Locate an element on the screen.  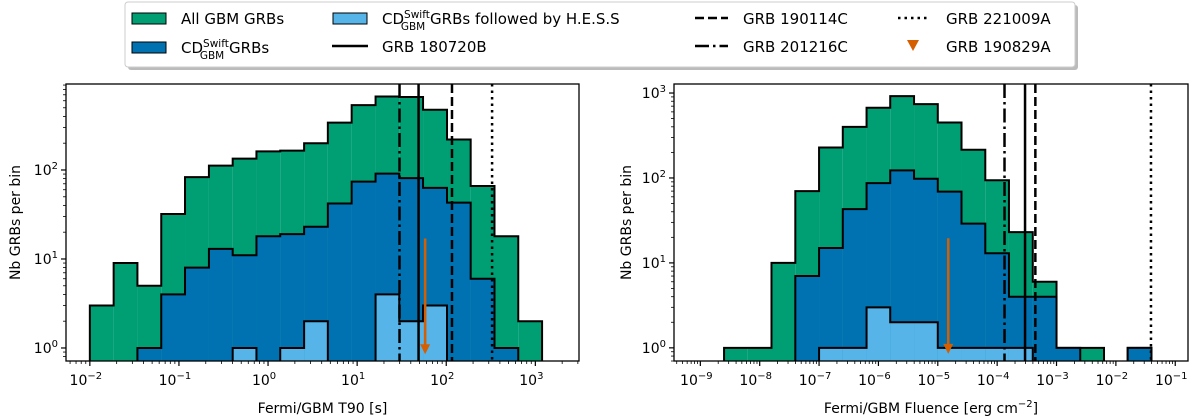
legend-marker-triangle-down is located at coordinates (913, 45).